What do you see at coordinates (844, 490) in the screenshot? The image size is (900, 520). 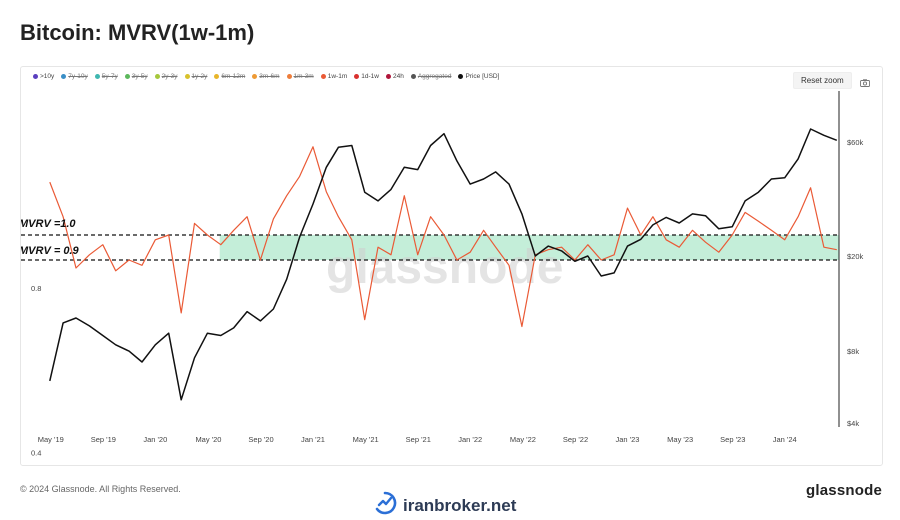 I see `footer-brand: glassnode` at bounding box center [844, 490].